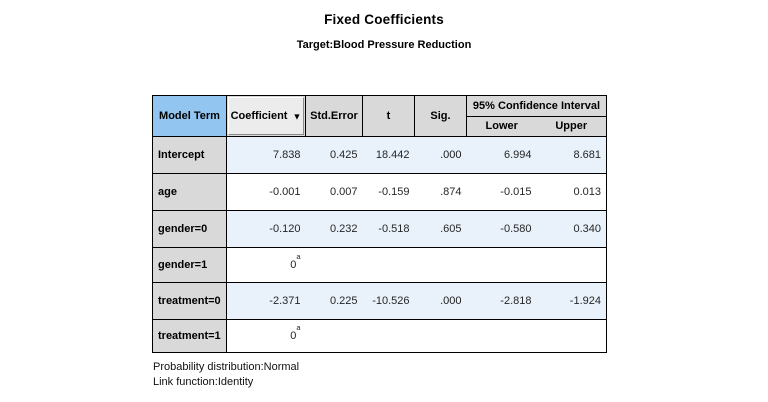 Image resolution: width=768 pixels, height=402 pixels. What do you see at coordinates (334, 116) in the screenshot?
I see `column-header-std-error: Std.Error` at bounding box center [334, 116].